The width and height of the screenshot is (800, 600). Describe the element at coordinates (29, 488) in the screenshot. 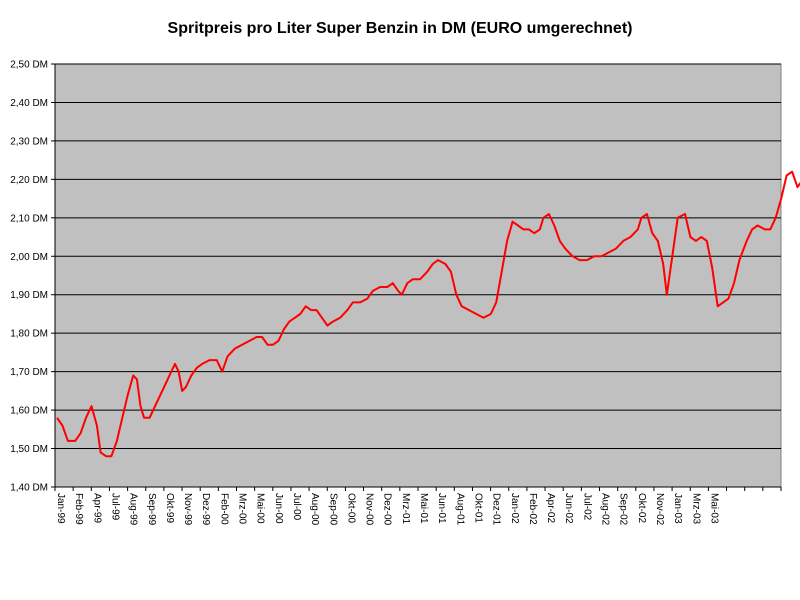

I see `y-tick-label: 1,40 DM` at that location.